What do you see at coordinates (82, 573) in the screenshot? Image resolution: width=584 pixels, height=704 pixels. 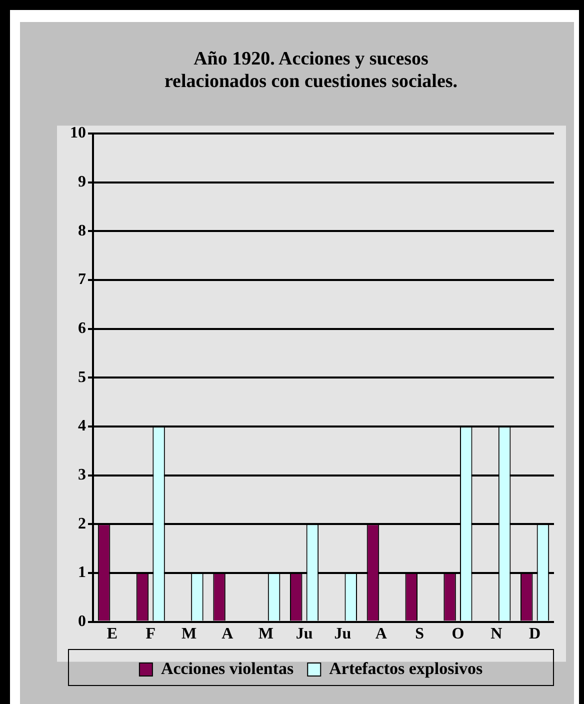 I see `y-tick-label: 1` at bounding box center [82, 573].